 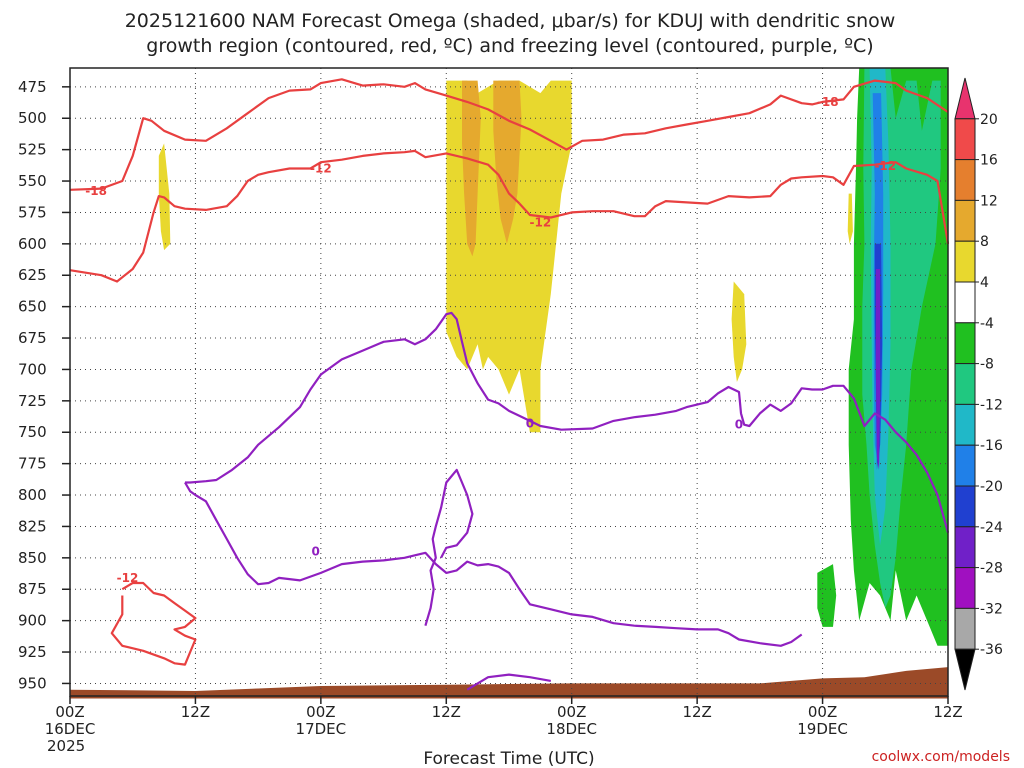 What do you see at coordinates (32, 307) in the screenshot?
I see `y-tick-label-650: 650` at bounding box center [32, 307].